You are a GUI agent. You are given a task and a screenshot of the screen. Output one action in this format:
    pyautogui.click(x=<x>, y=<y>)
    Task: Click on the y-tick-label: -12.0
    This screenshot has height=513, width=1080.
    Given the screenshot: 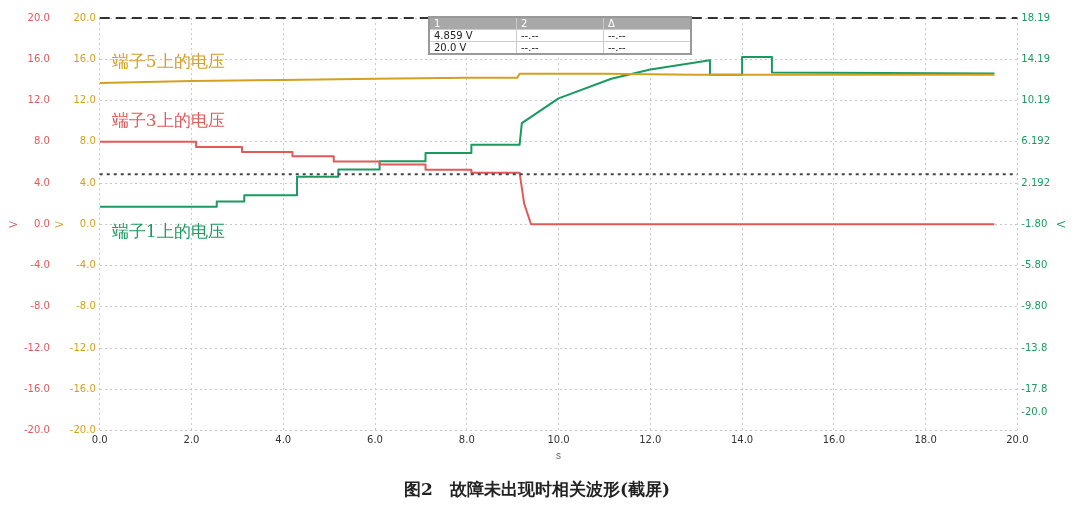 What is the action you would take?
    pyautogui.click(x=37, y=347)
    